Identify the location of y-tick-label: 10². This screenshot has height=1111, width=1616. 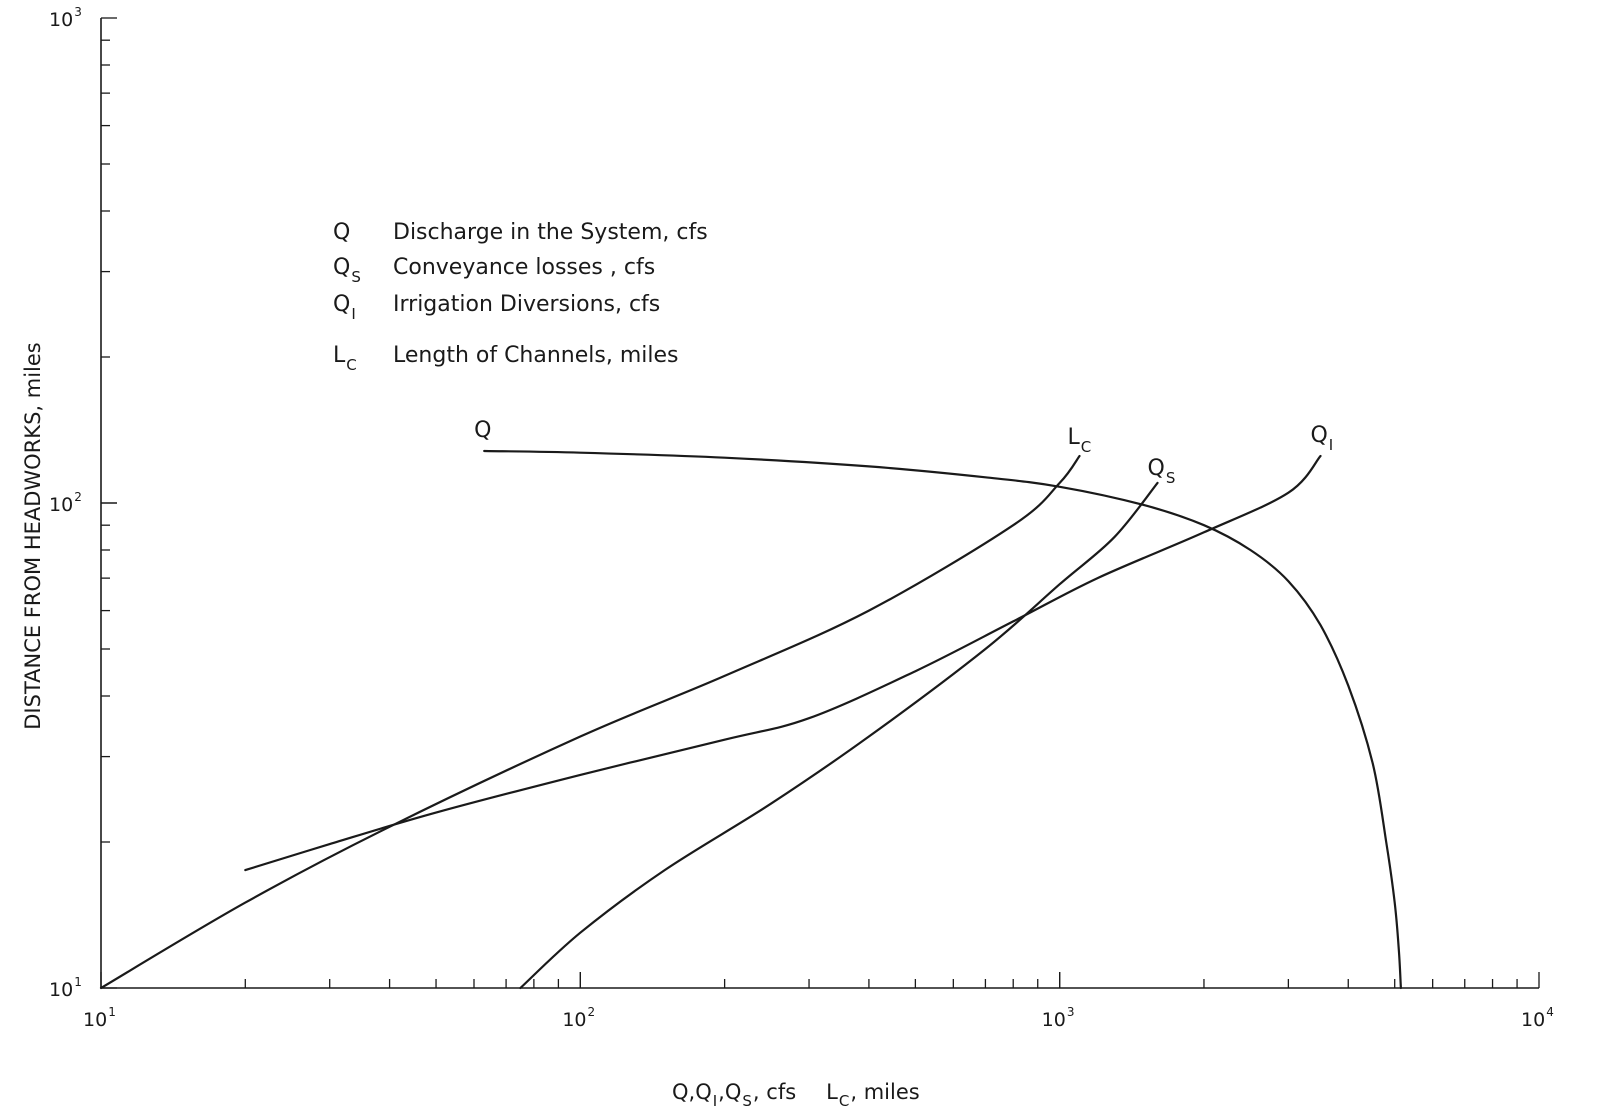
(65, 503).